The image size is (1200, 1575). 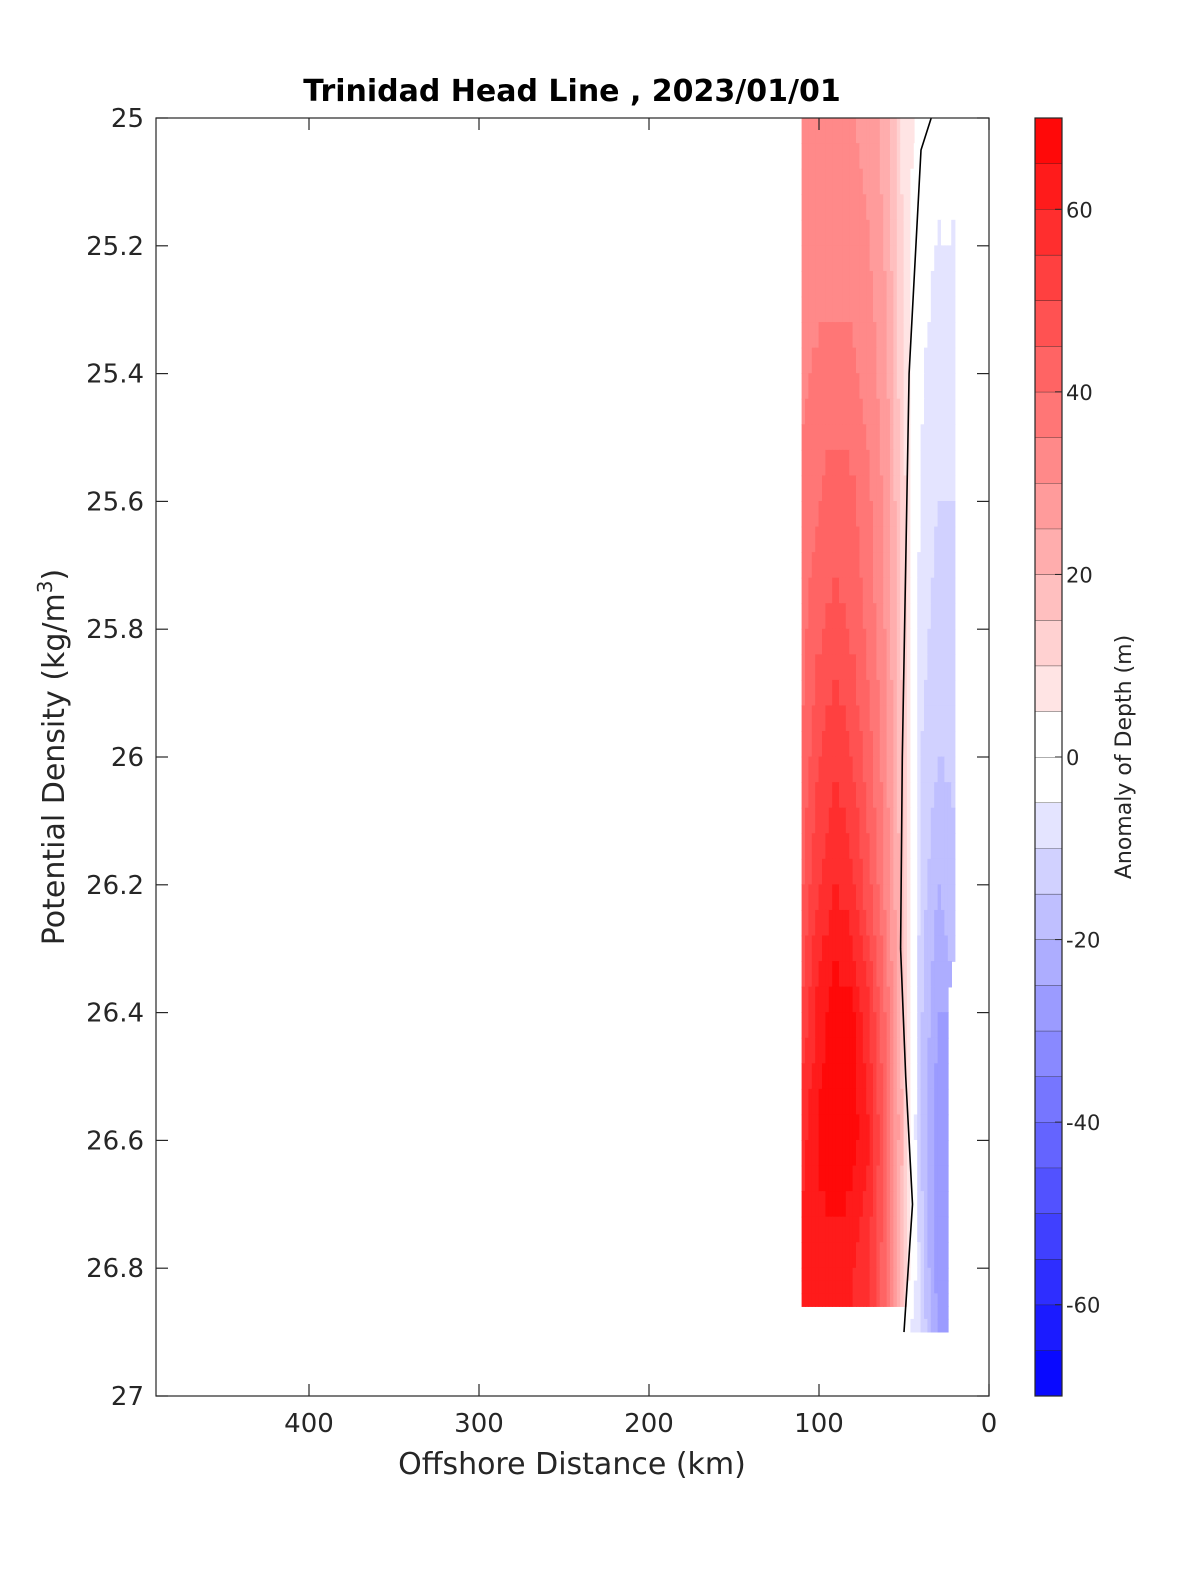 What do you see at coordinates (1048, 232) in the screenshot?
I see `colorbar-band` at bounding box center [1048, 232].